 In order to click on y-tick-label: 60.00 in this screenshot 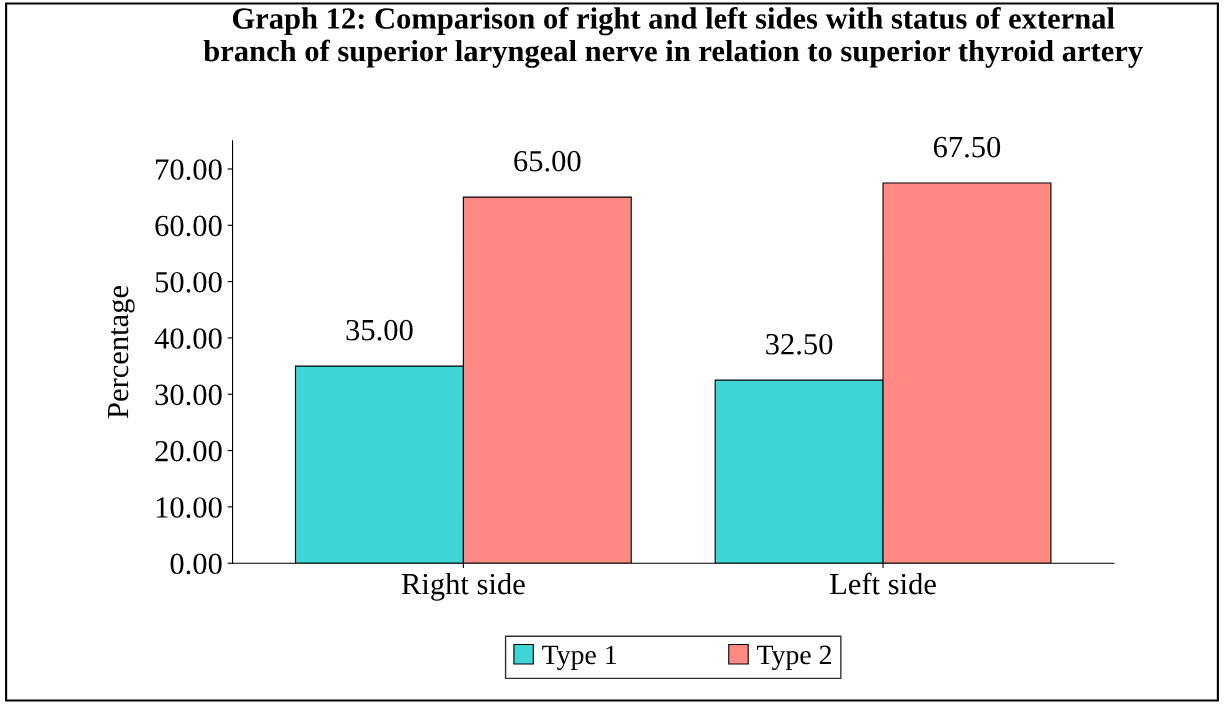, I will do `click(188, 226)`.